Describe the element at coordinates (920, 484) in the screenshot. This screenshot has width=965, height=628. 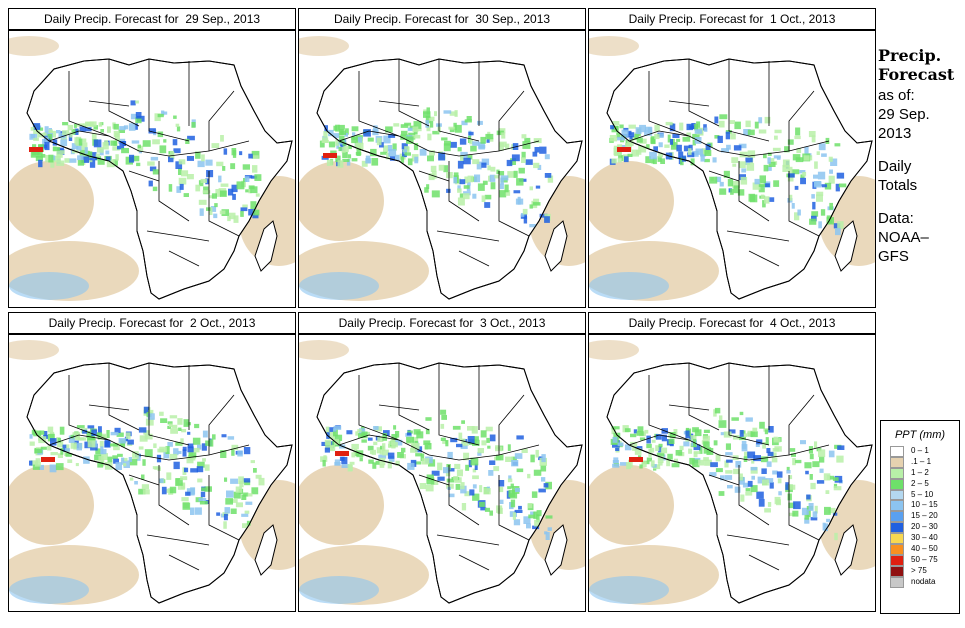
I see `legend-item: 2 – 5` at that location.